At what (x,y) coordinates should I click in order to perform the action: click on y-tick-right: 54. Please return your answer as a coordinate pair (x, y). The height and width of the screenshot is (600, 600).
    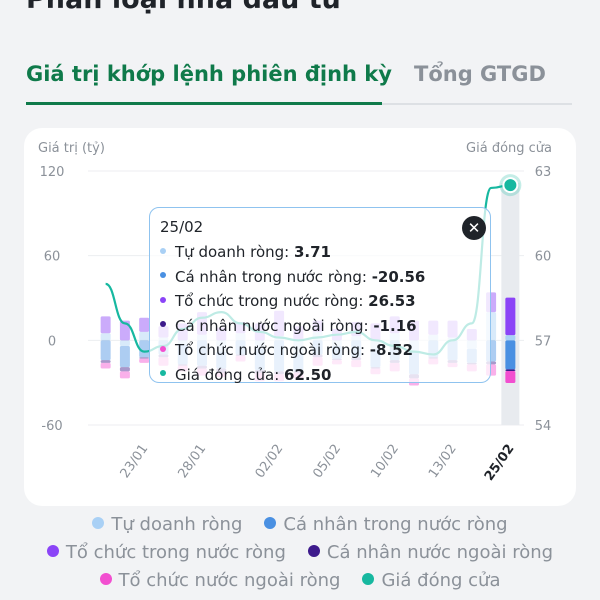
    Looking at the image, I should click on (543, 426).